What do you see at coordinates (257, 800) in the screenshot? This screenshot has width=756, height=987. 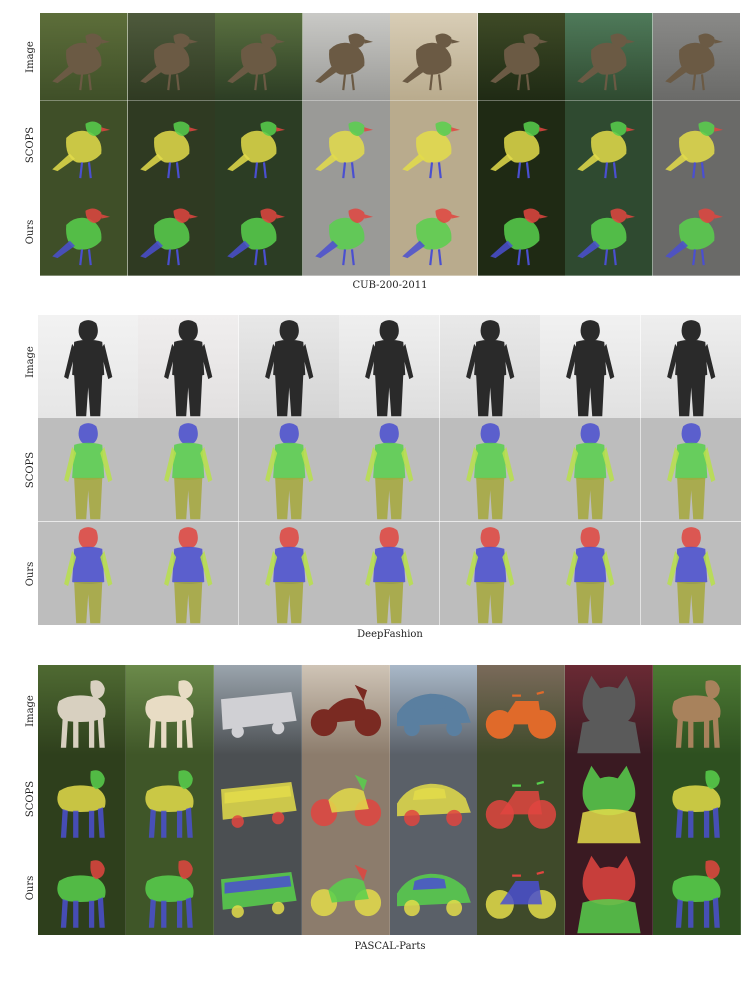 I see `bus-scops-thumbnail` at bounding box center [257, 800].